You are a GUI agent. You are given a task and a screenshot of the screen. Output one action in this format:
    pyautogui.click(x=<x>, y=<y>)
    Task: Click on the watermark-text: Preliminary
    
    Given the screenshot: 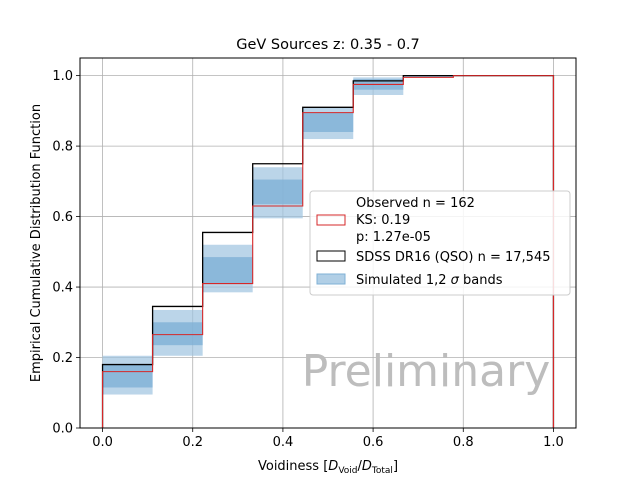 What is the action you would take?
    pyautogui.click(x=426, y=371)
    